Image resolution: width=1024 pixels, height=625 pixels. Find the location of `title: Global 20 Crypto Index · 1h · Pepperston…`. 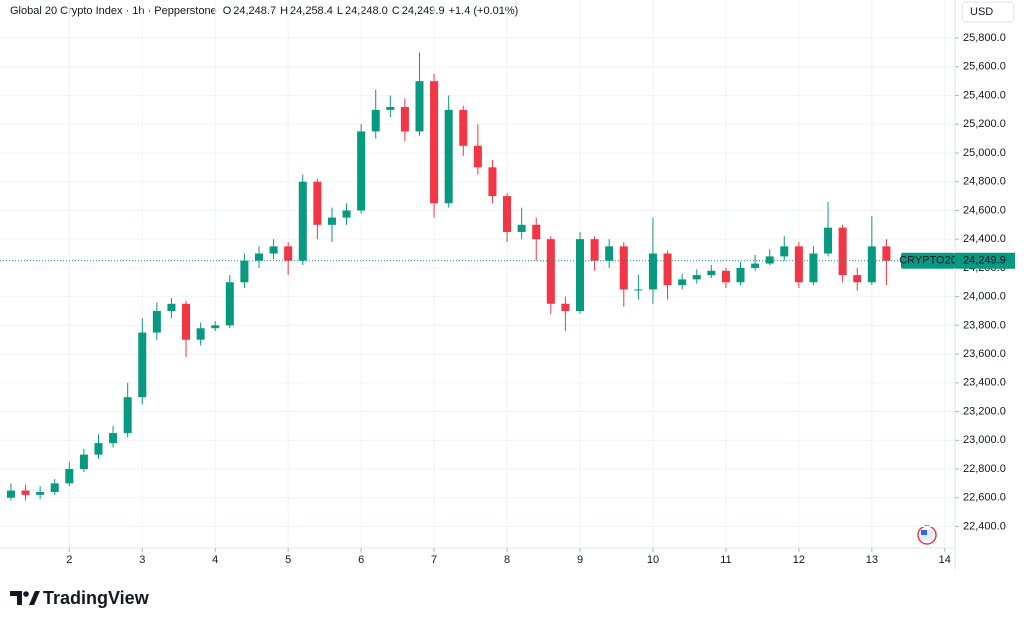

title: Global 20 Crypto Index · 1h · Pepperston… is located at coordinates (113, 11).